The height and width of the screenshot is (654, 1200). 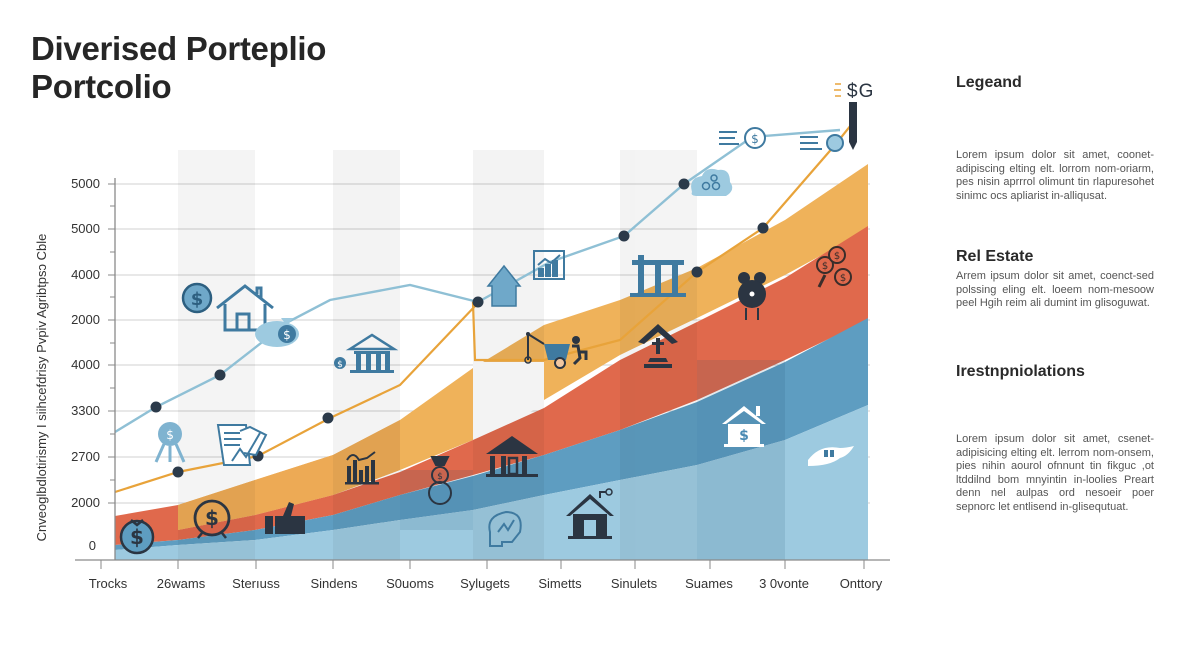 I want to click on x-tick-label: 26wams, so click(x=181, y=583).